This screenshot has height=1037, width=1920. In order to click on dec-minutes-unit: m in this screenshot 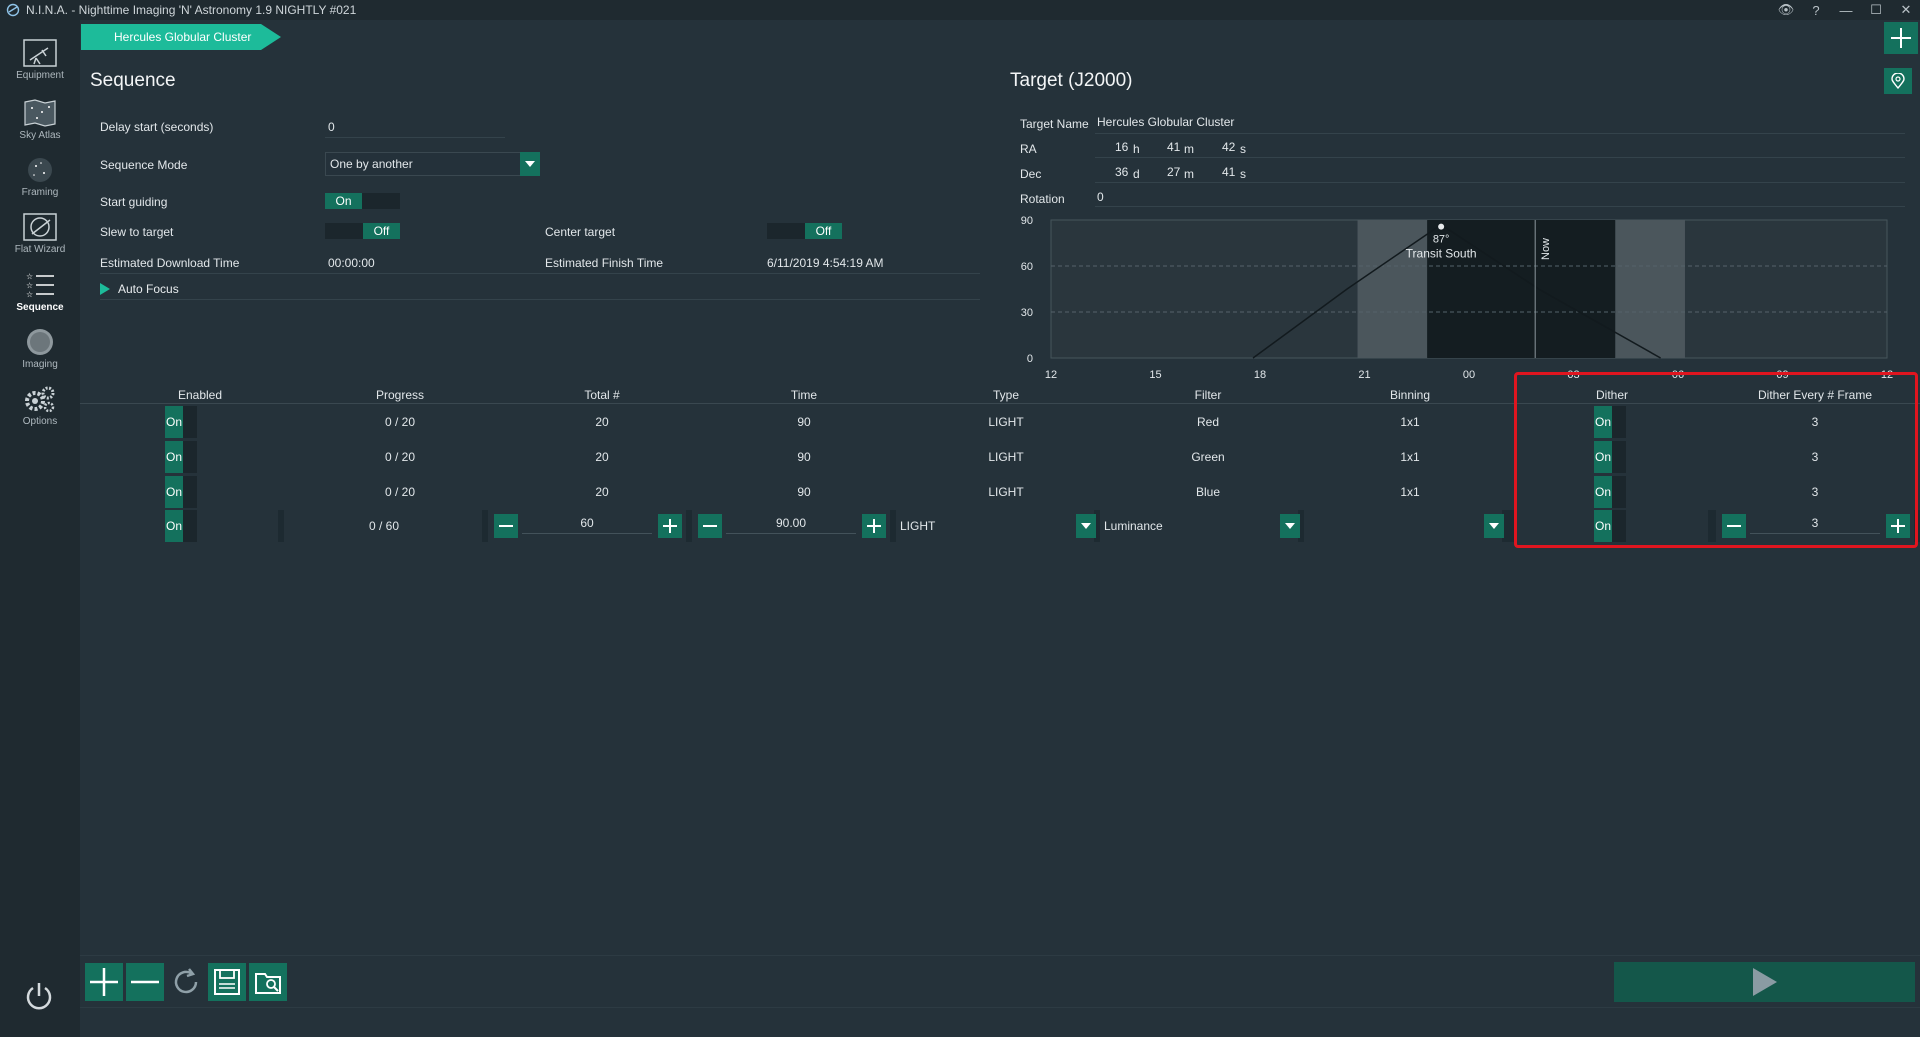, I will do `click(1189, 174)`.